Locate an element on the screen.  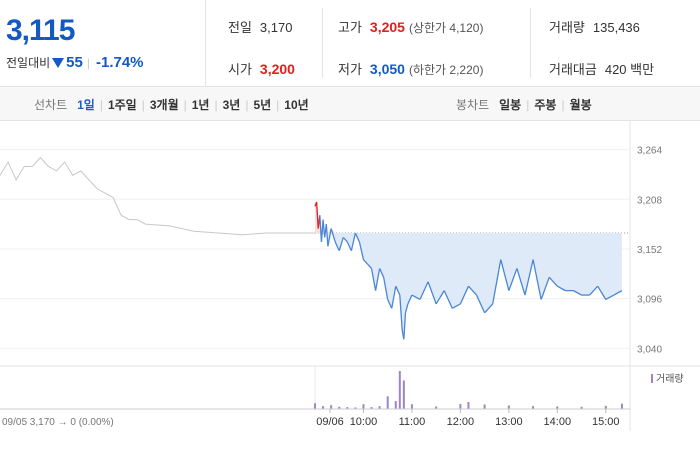
prev-day-line is located at coordinates (157, 196).